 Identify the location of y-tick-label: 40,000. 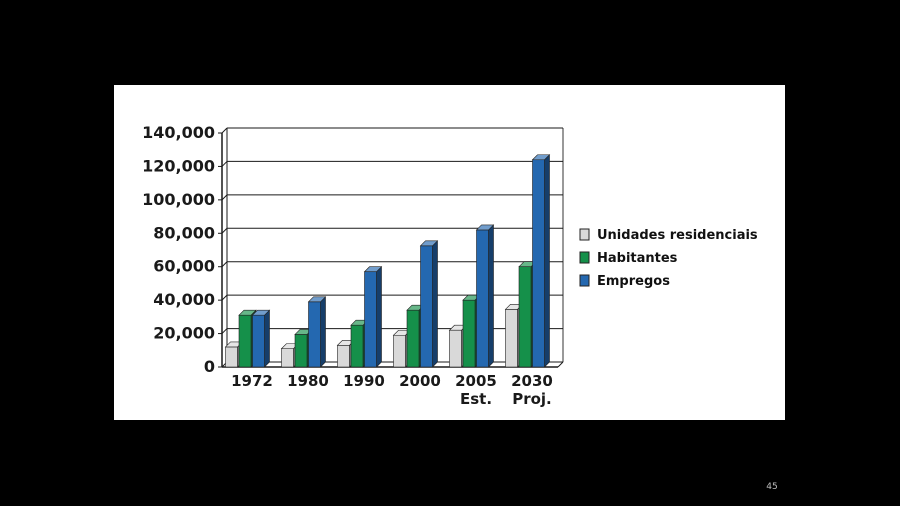
(184, 299).